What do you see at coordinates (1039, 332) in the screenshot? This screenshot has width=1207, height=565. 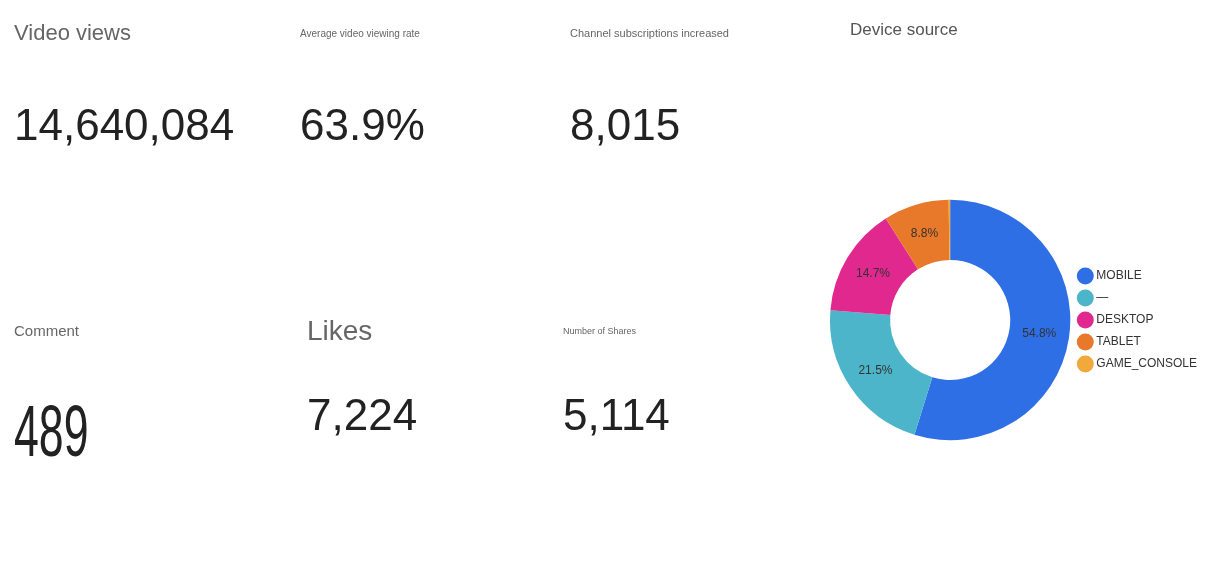 I see `data-label: 54.8%` at bounding box center [1039, 332].